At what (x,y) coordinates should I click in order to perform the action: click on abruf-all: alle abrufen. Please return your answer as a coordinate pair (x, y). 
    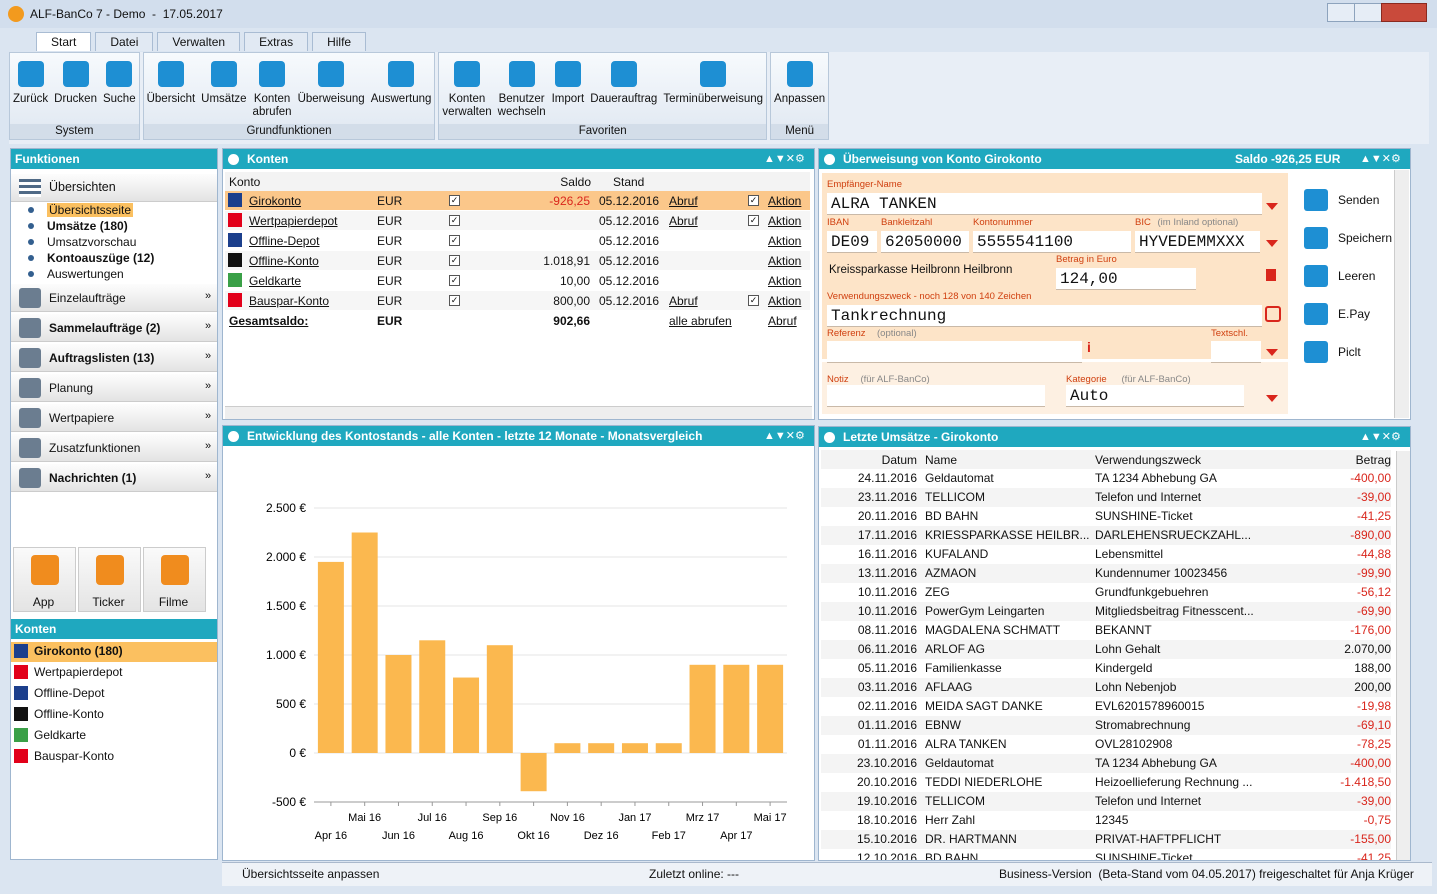
    Looking at the image, I should click on (700, 321).